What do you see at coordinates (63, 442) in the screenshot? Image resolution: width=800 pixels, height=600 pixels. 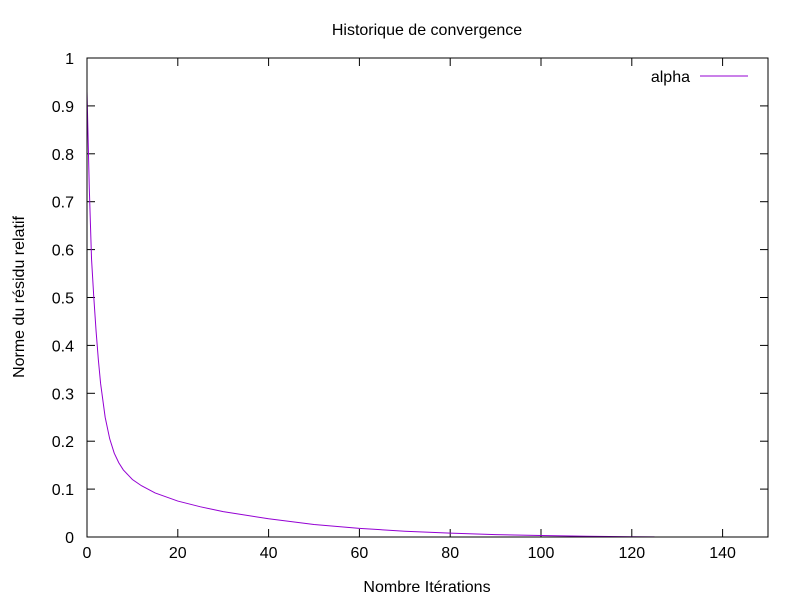 I see `y-tick-label: 0.2` at bounding box center [63, 442].